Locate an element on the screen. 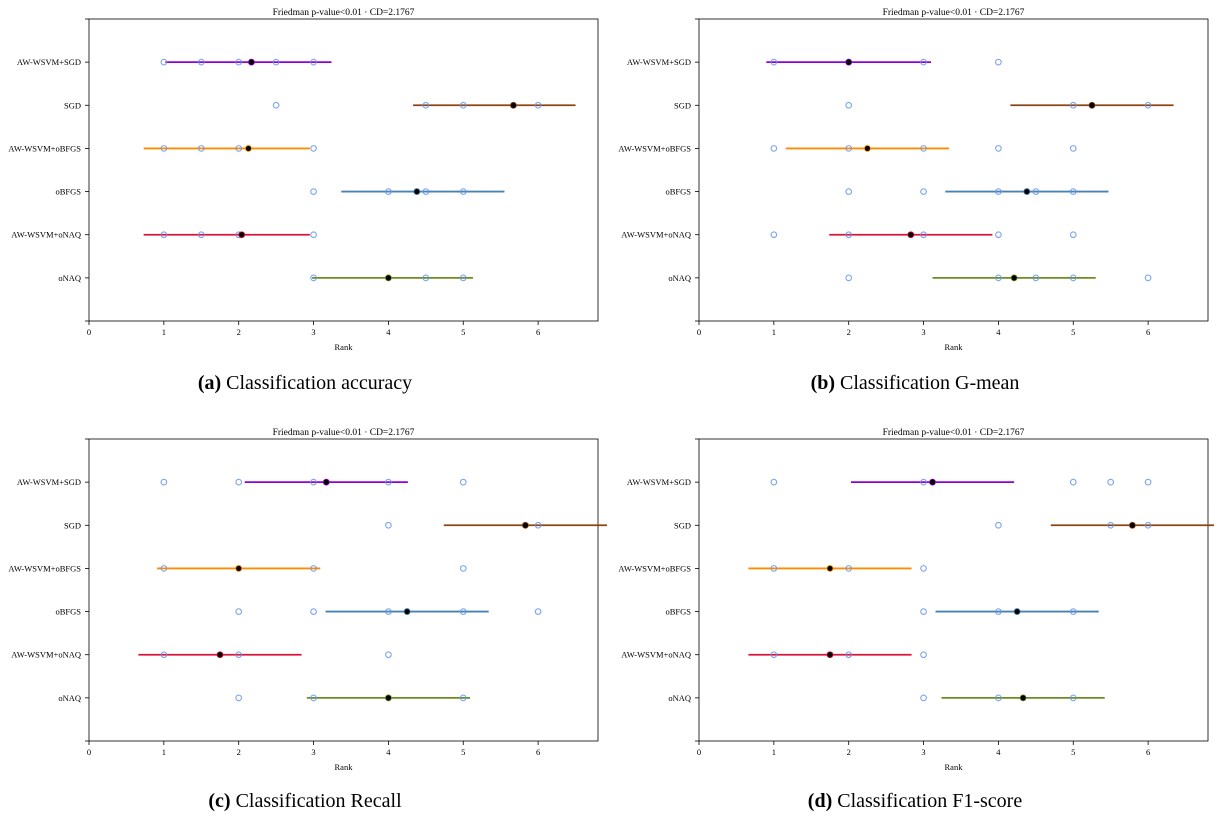 Image resolution: width=1220 pixels, height=820 pixels. caption-d-text: Classification F1-score is located at coordinates (930, 801).